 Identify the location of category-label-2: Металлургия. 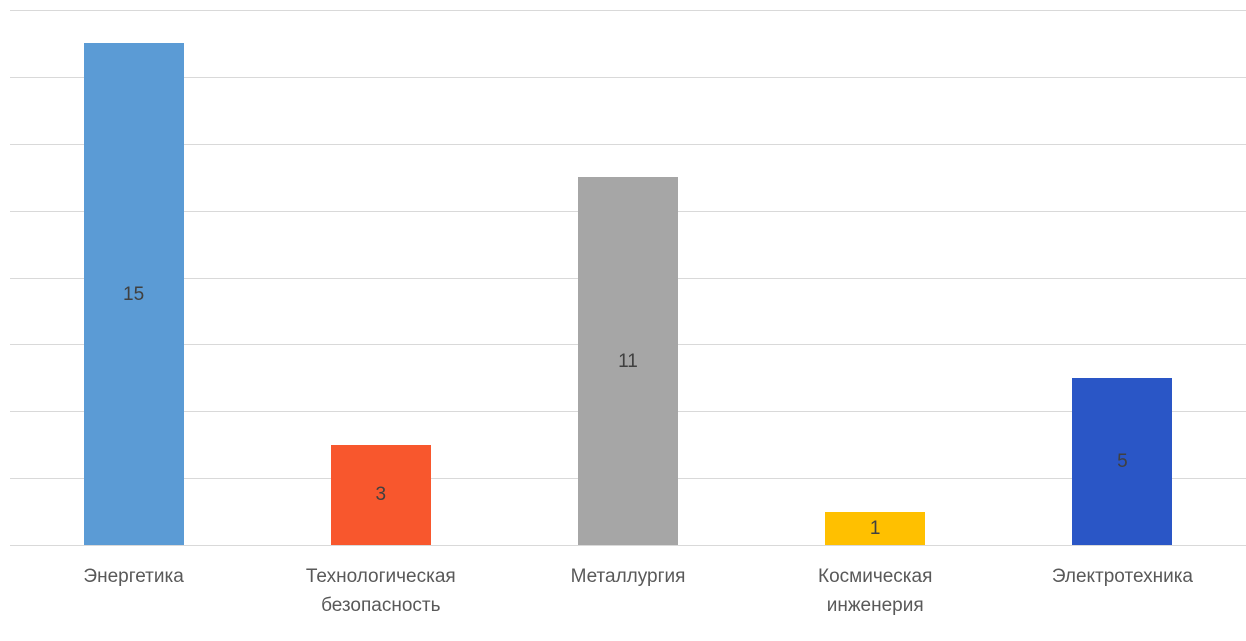
(627, 591).